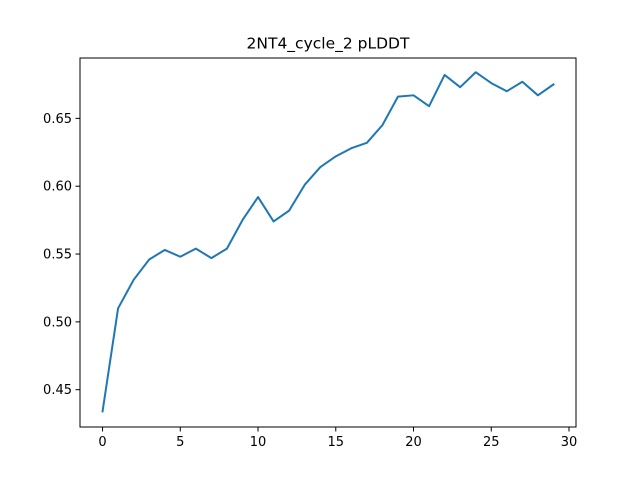  What do you see at coordinates (180, 442) in the screenshot?
I see `x-tick-label: 5` at bounding box center [180, 442].